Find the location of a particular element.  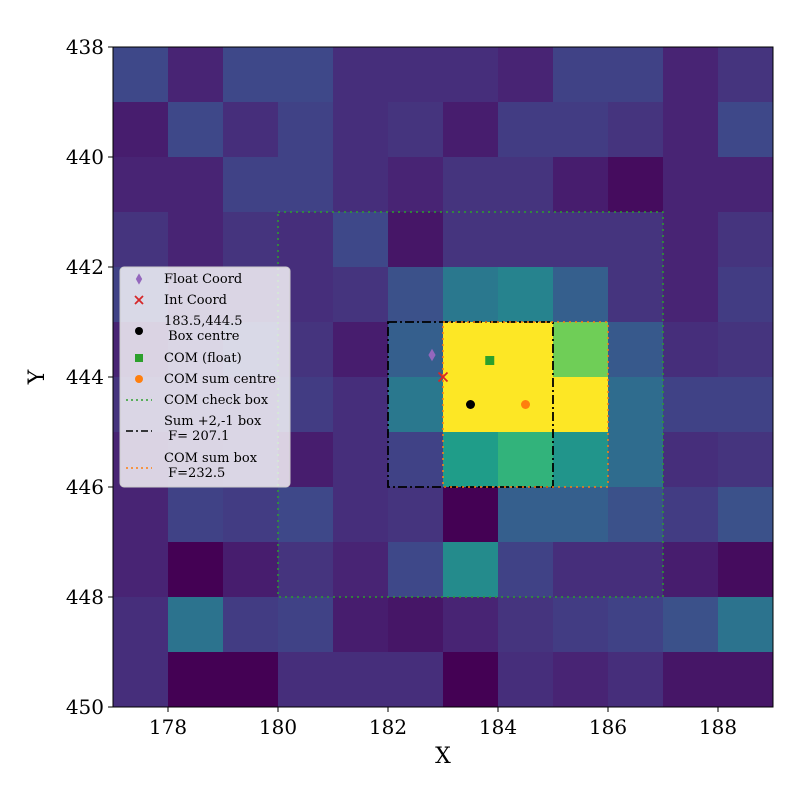

svg-text: Sum +2,-1 box F= 207.1 is located at coordinates (213, 429).